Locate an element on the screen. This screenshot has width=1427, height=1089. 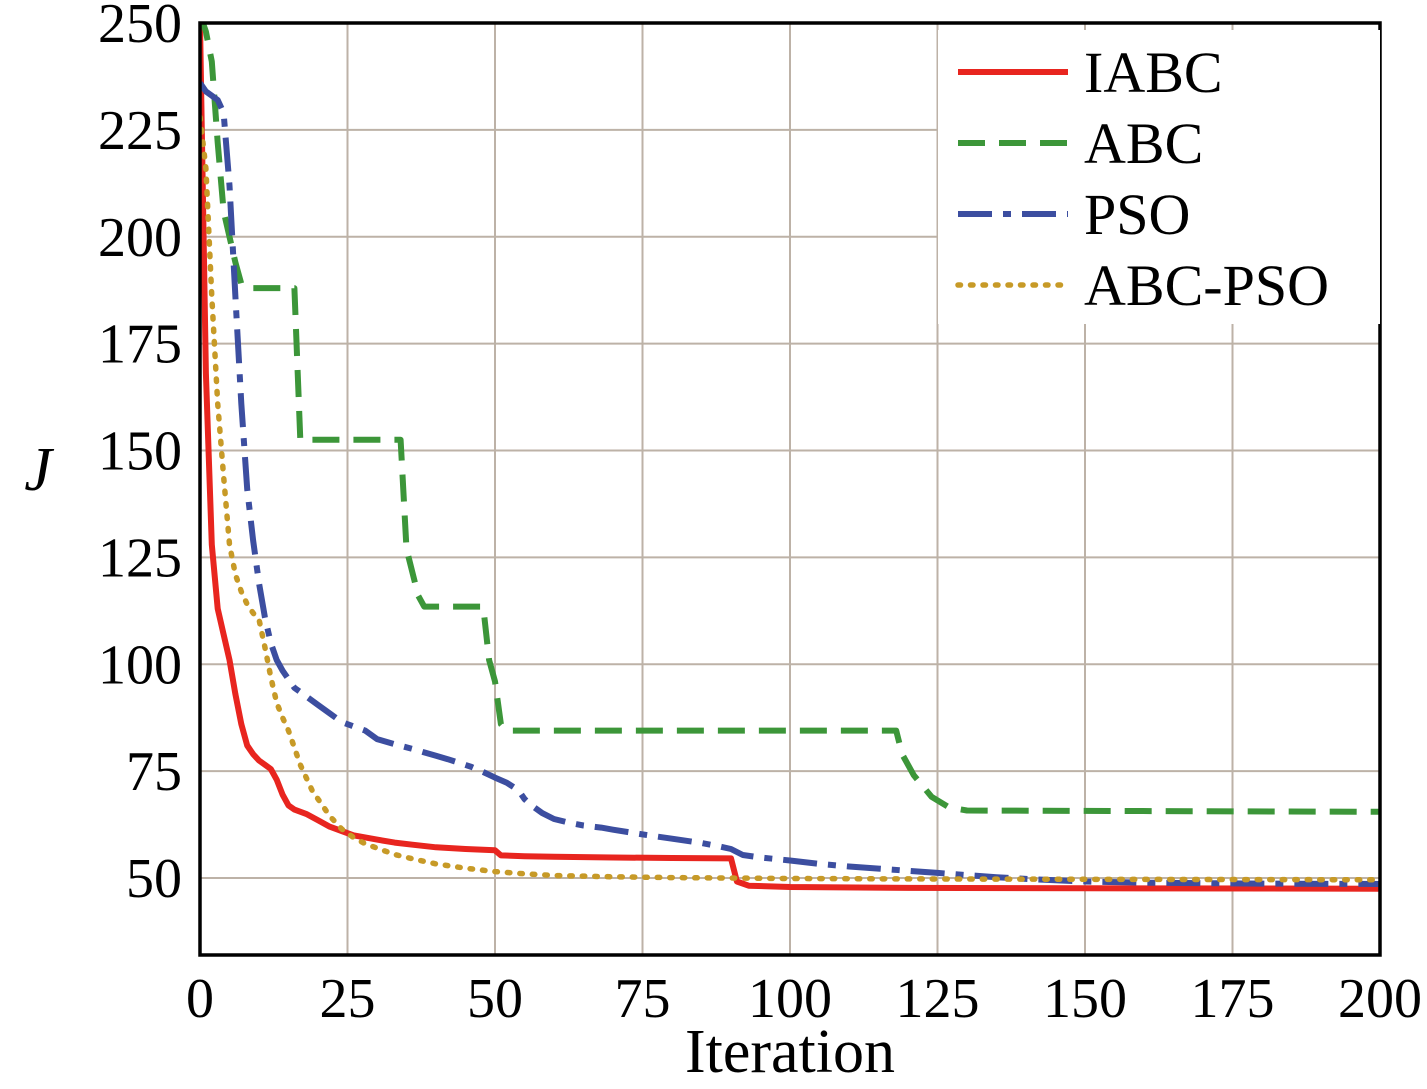
y-tick-label: 50 is located at coordinates (154, 879).